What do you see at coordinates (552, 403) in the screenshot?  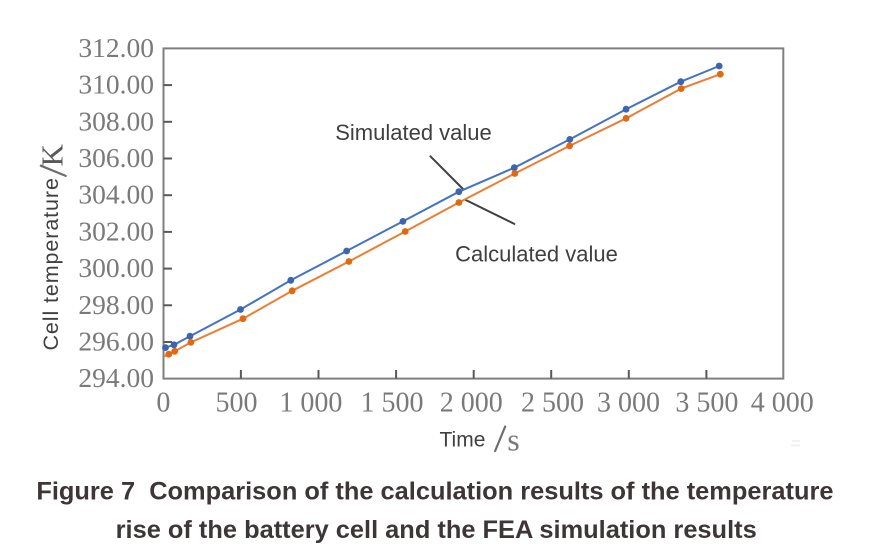 I see `svg-text: 2 500` at bounding box center [552, 403].